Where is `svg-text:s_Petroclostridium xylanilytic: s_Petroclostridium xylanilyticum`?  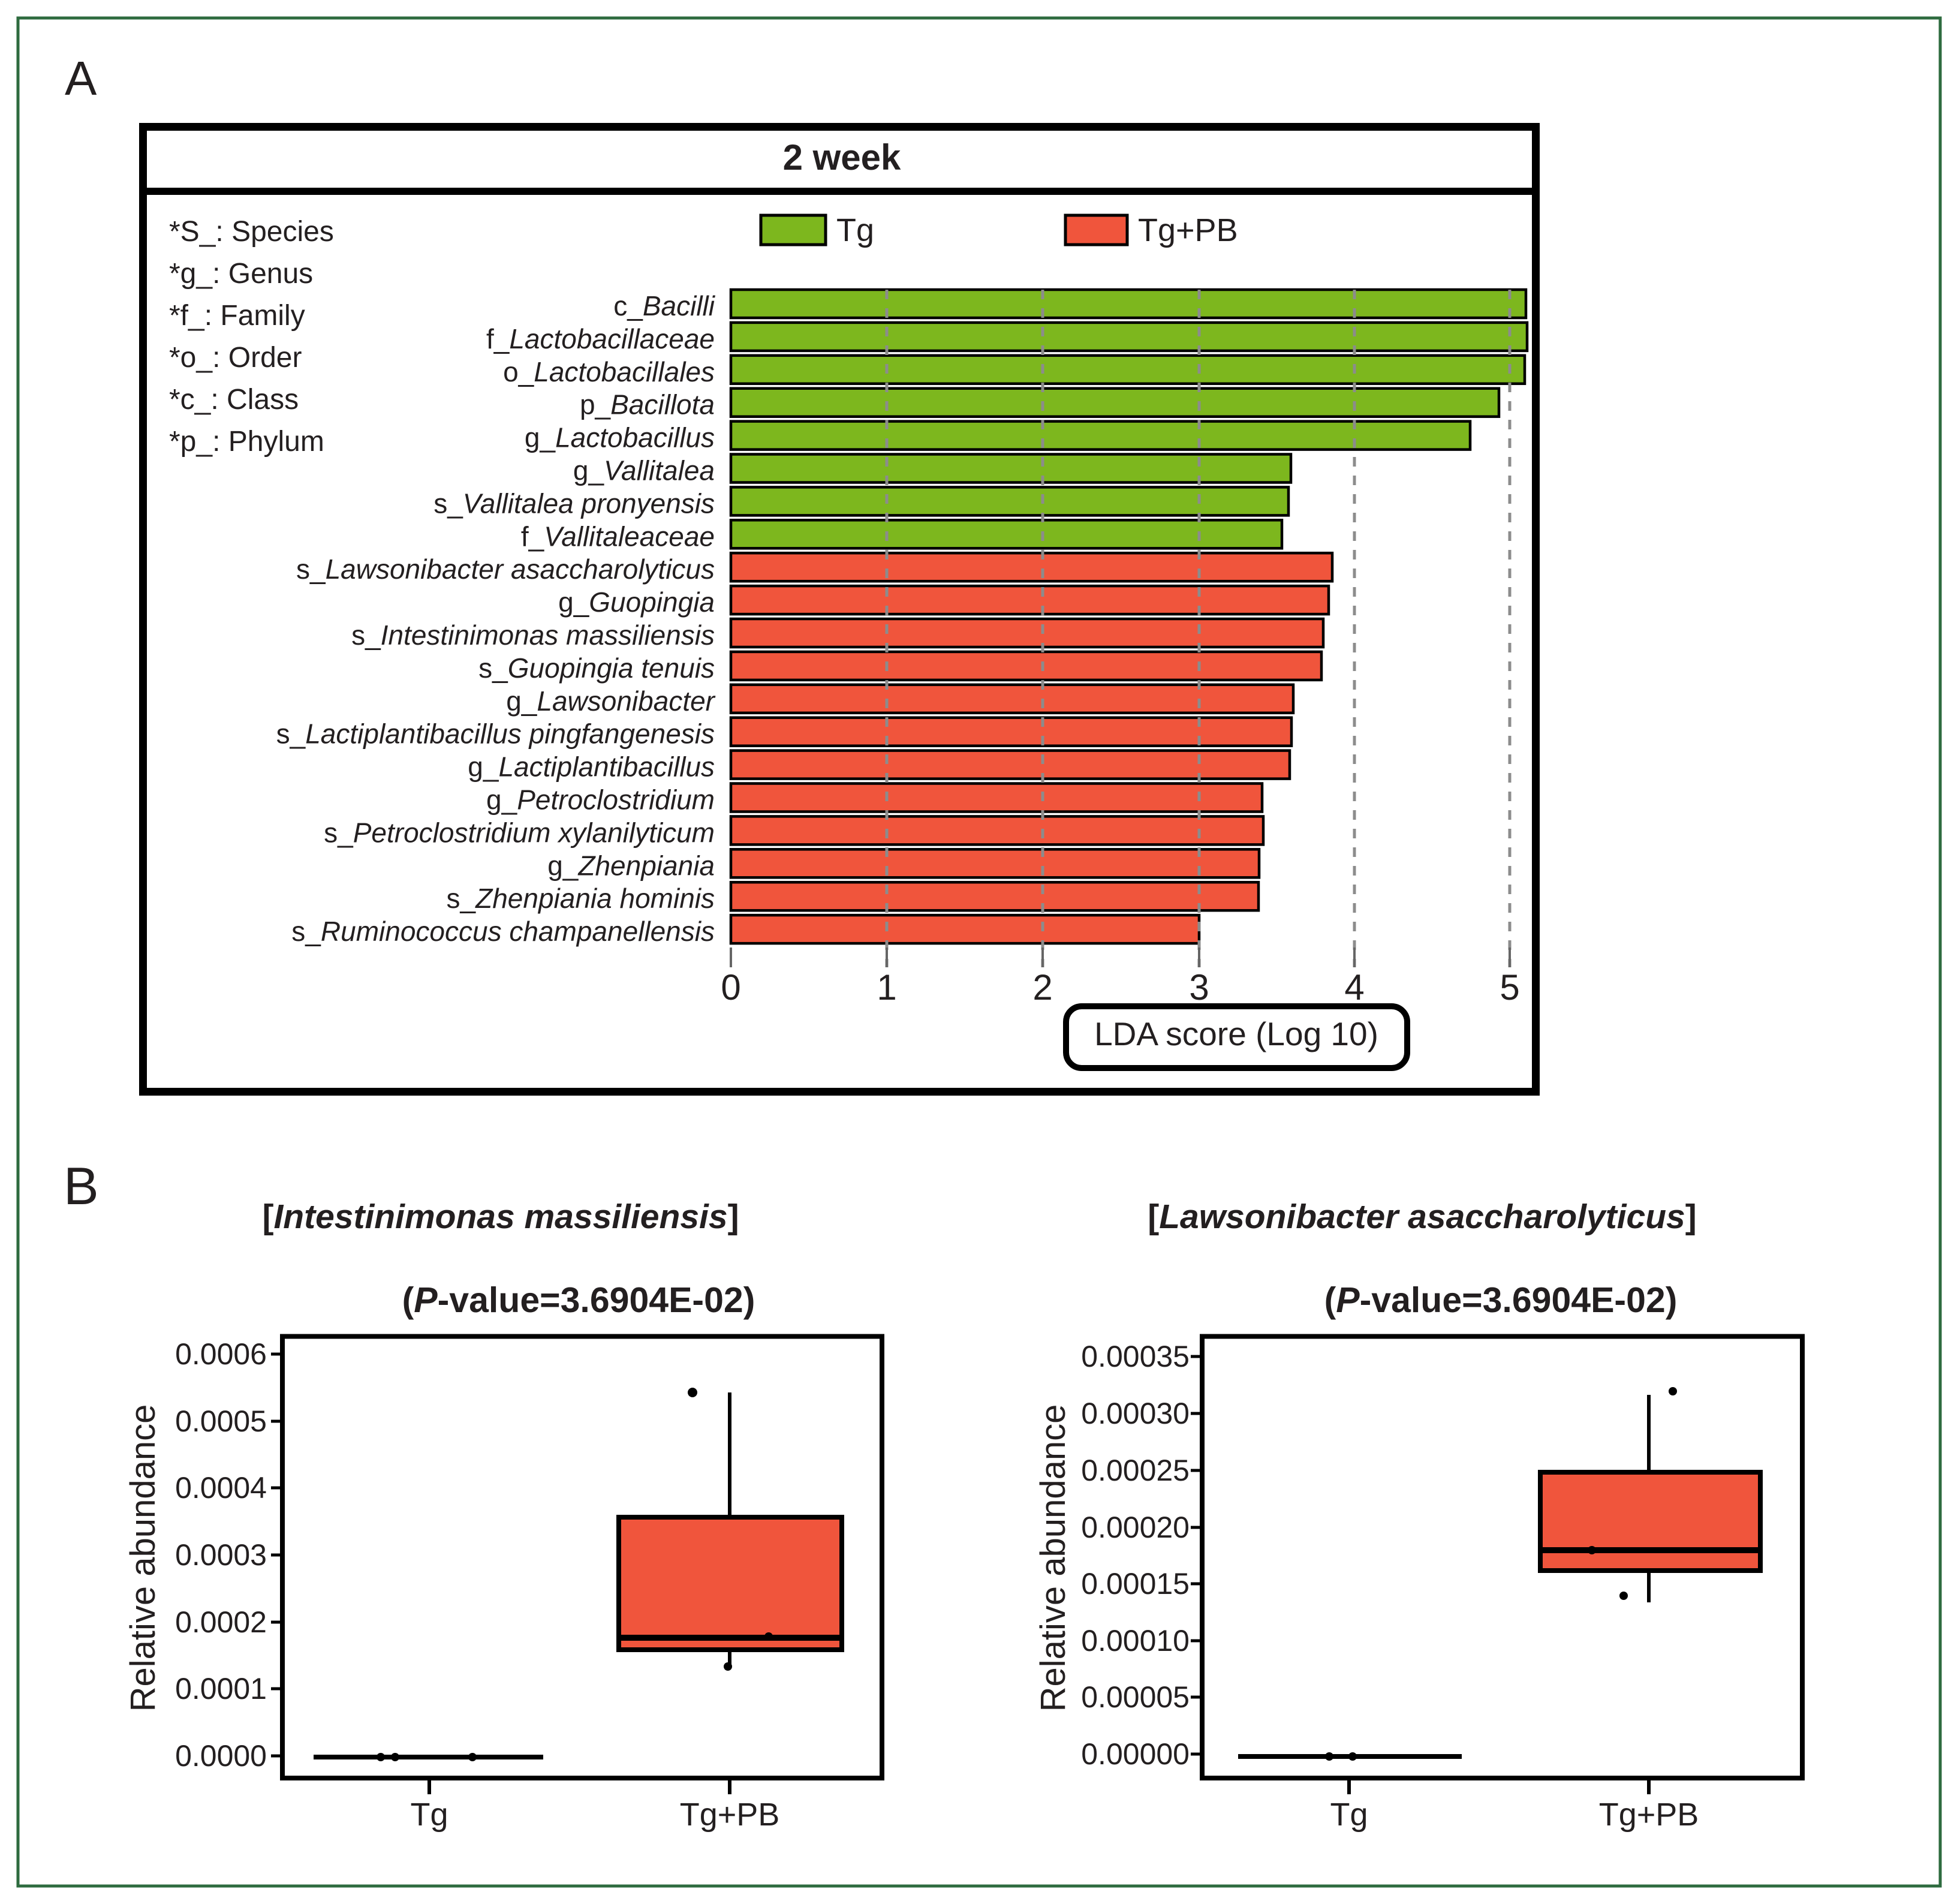 svg-text:s_Petroclostridium xylanilytic: s_Petroclostridium xylanilyticum is located at coordinates (519, 832).